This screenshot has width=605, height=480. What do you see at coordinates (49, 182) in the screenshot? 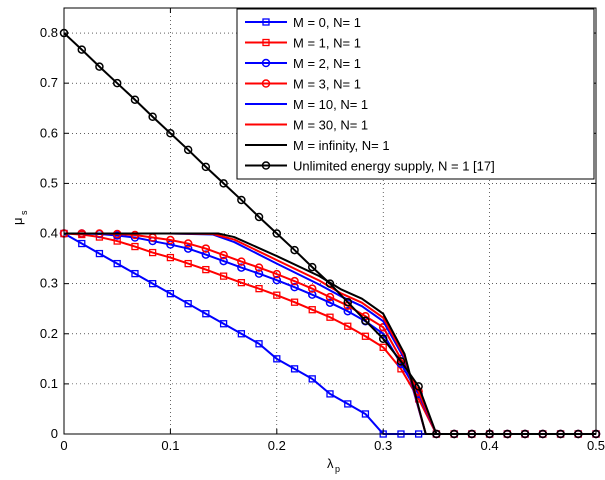
I see `y-tick-label: 0.5` at bounding box center [49, 182].